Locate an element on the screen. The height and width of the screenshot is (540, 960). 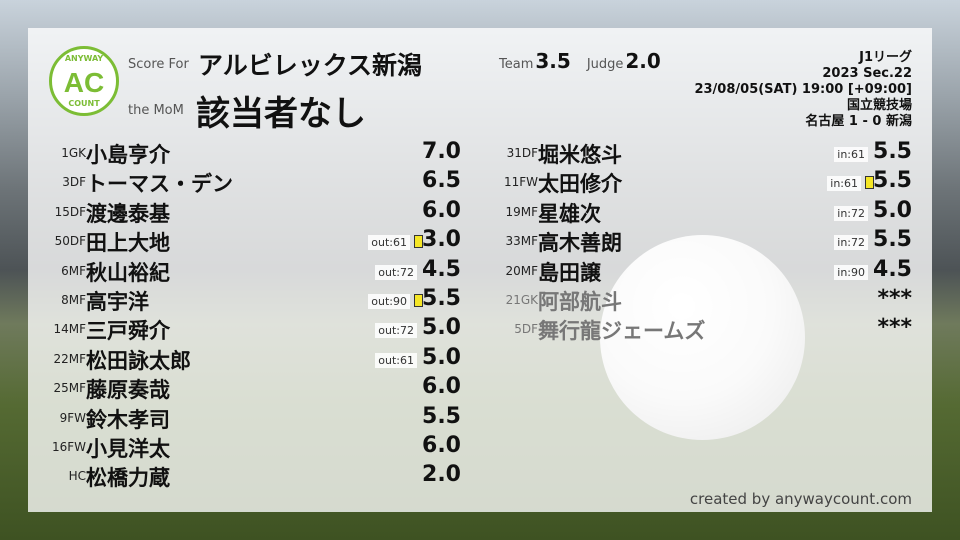
team-name: アルビレックス新潟 is located at coordinates (310, 65).